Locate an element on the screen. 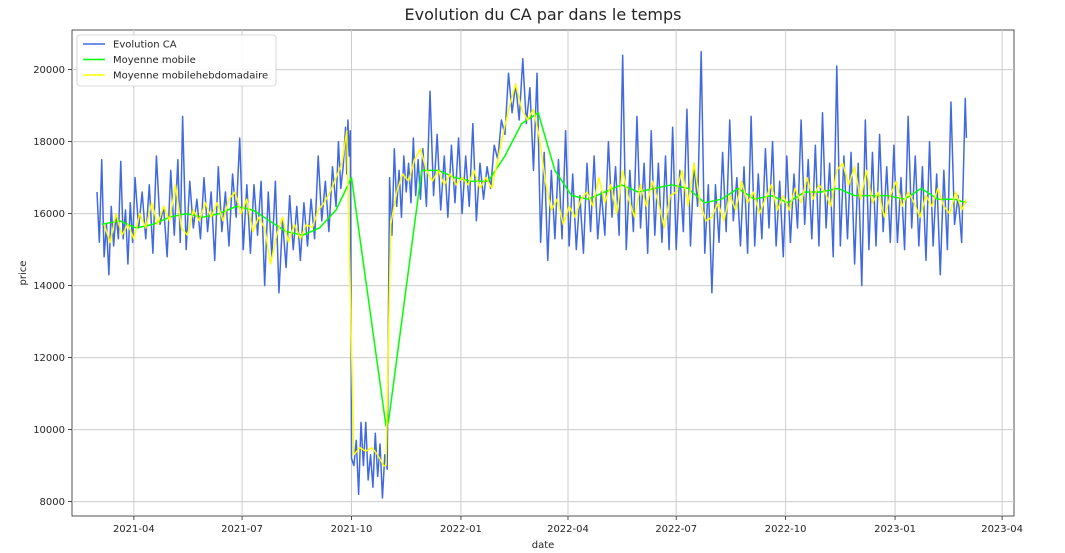 The image size is (1065, 553). x-axis-label: date is located at coordinates (543, 545).